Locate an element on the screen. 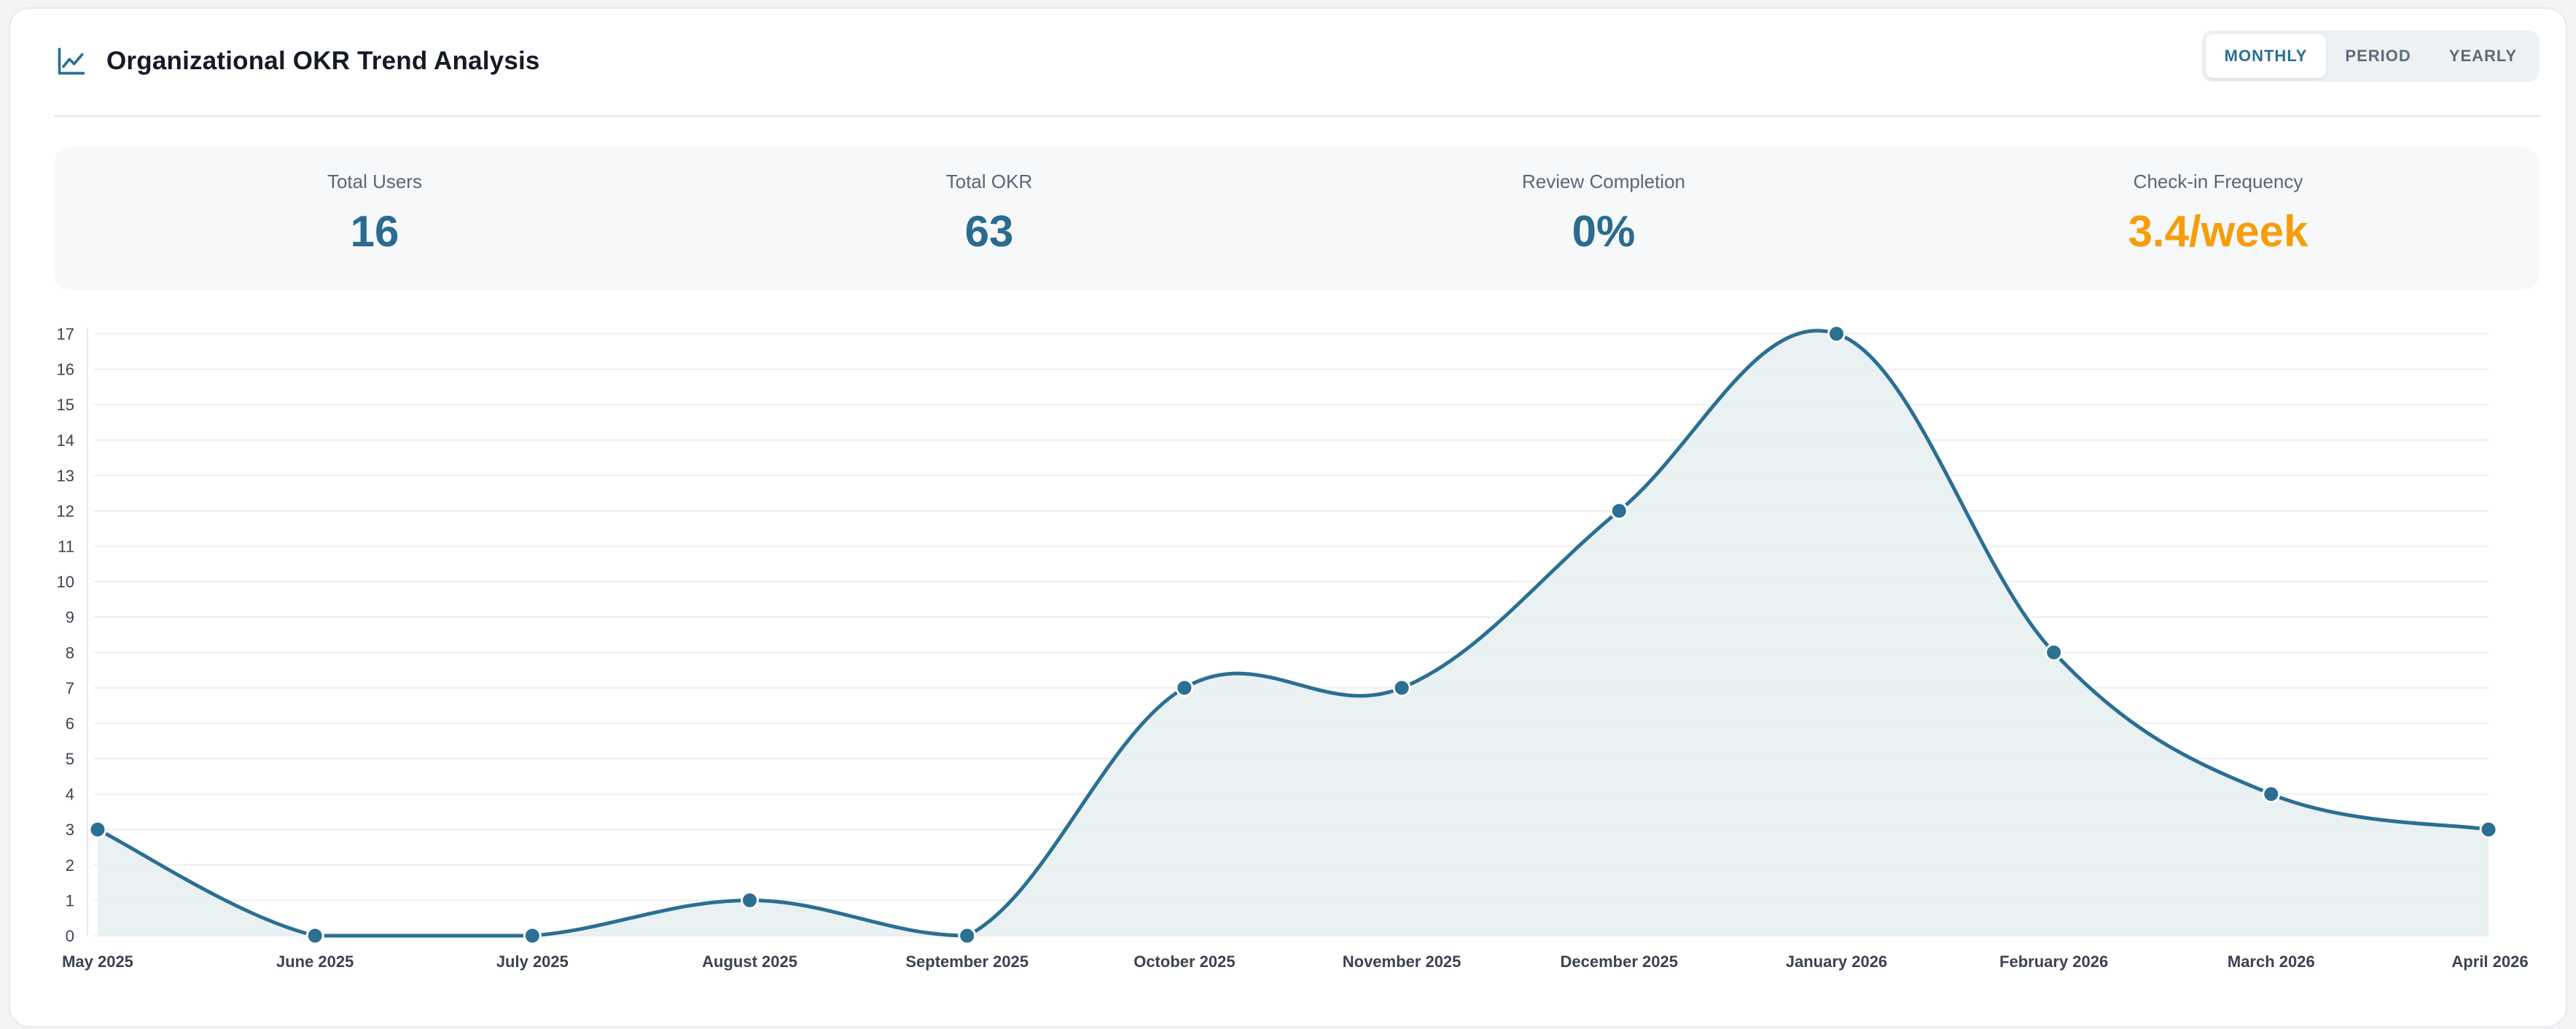 The image size is (2576, 1029). stat-checkin-frequency: Check-in Frequency 3.4/week is located at coordinates (2218, 202).